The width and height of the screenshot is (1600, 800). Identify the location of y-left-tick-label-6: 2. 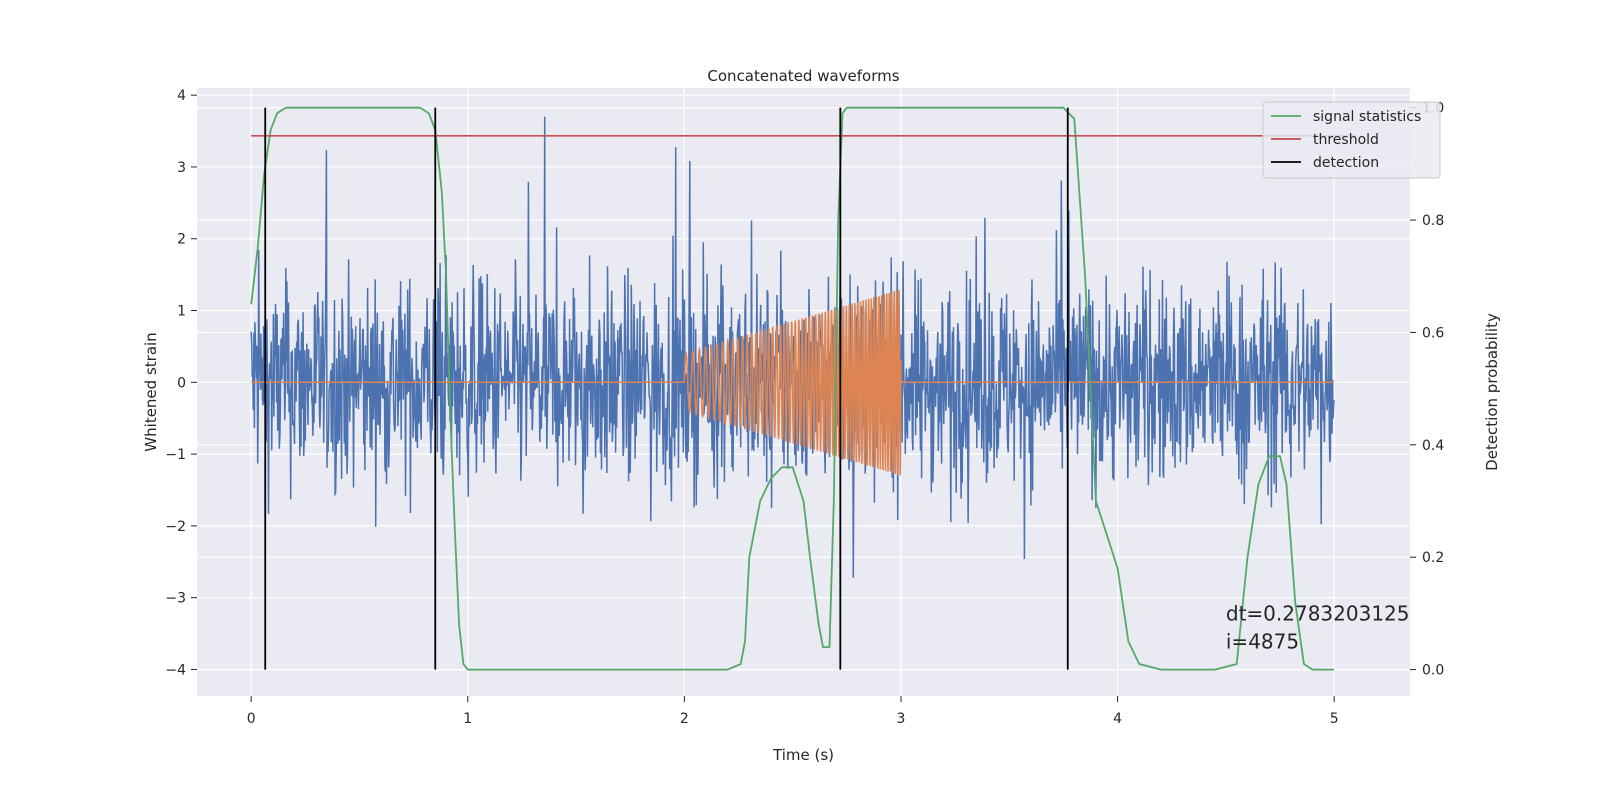
(181, 240).